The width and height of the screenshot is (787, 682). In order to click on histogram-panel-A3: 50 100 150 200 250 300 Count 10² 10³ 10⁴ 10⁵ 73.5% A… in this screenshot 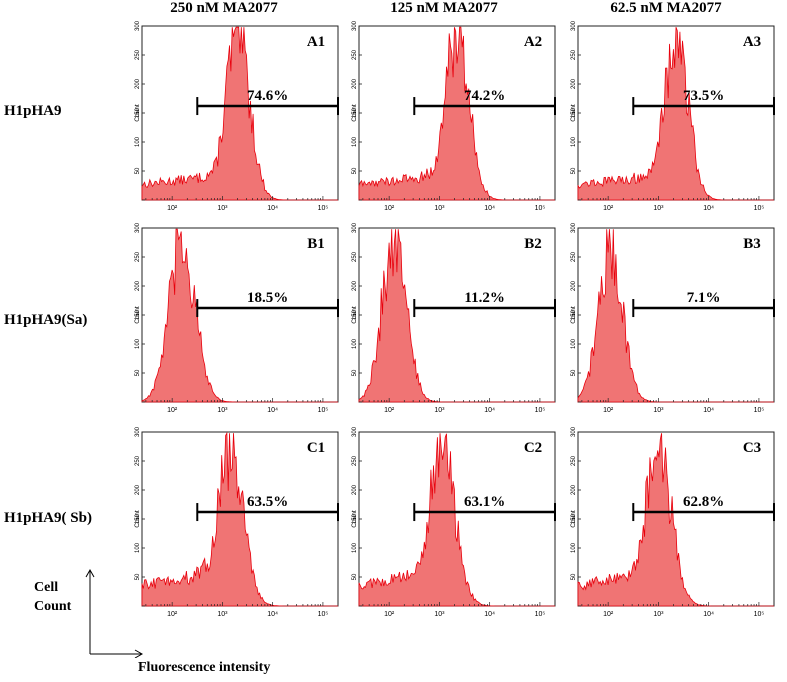, I will do `click(672, 118)`.